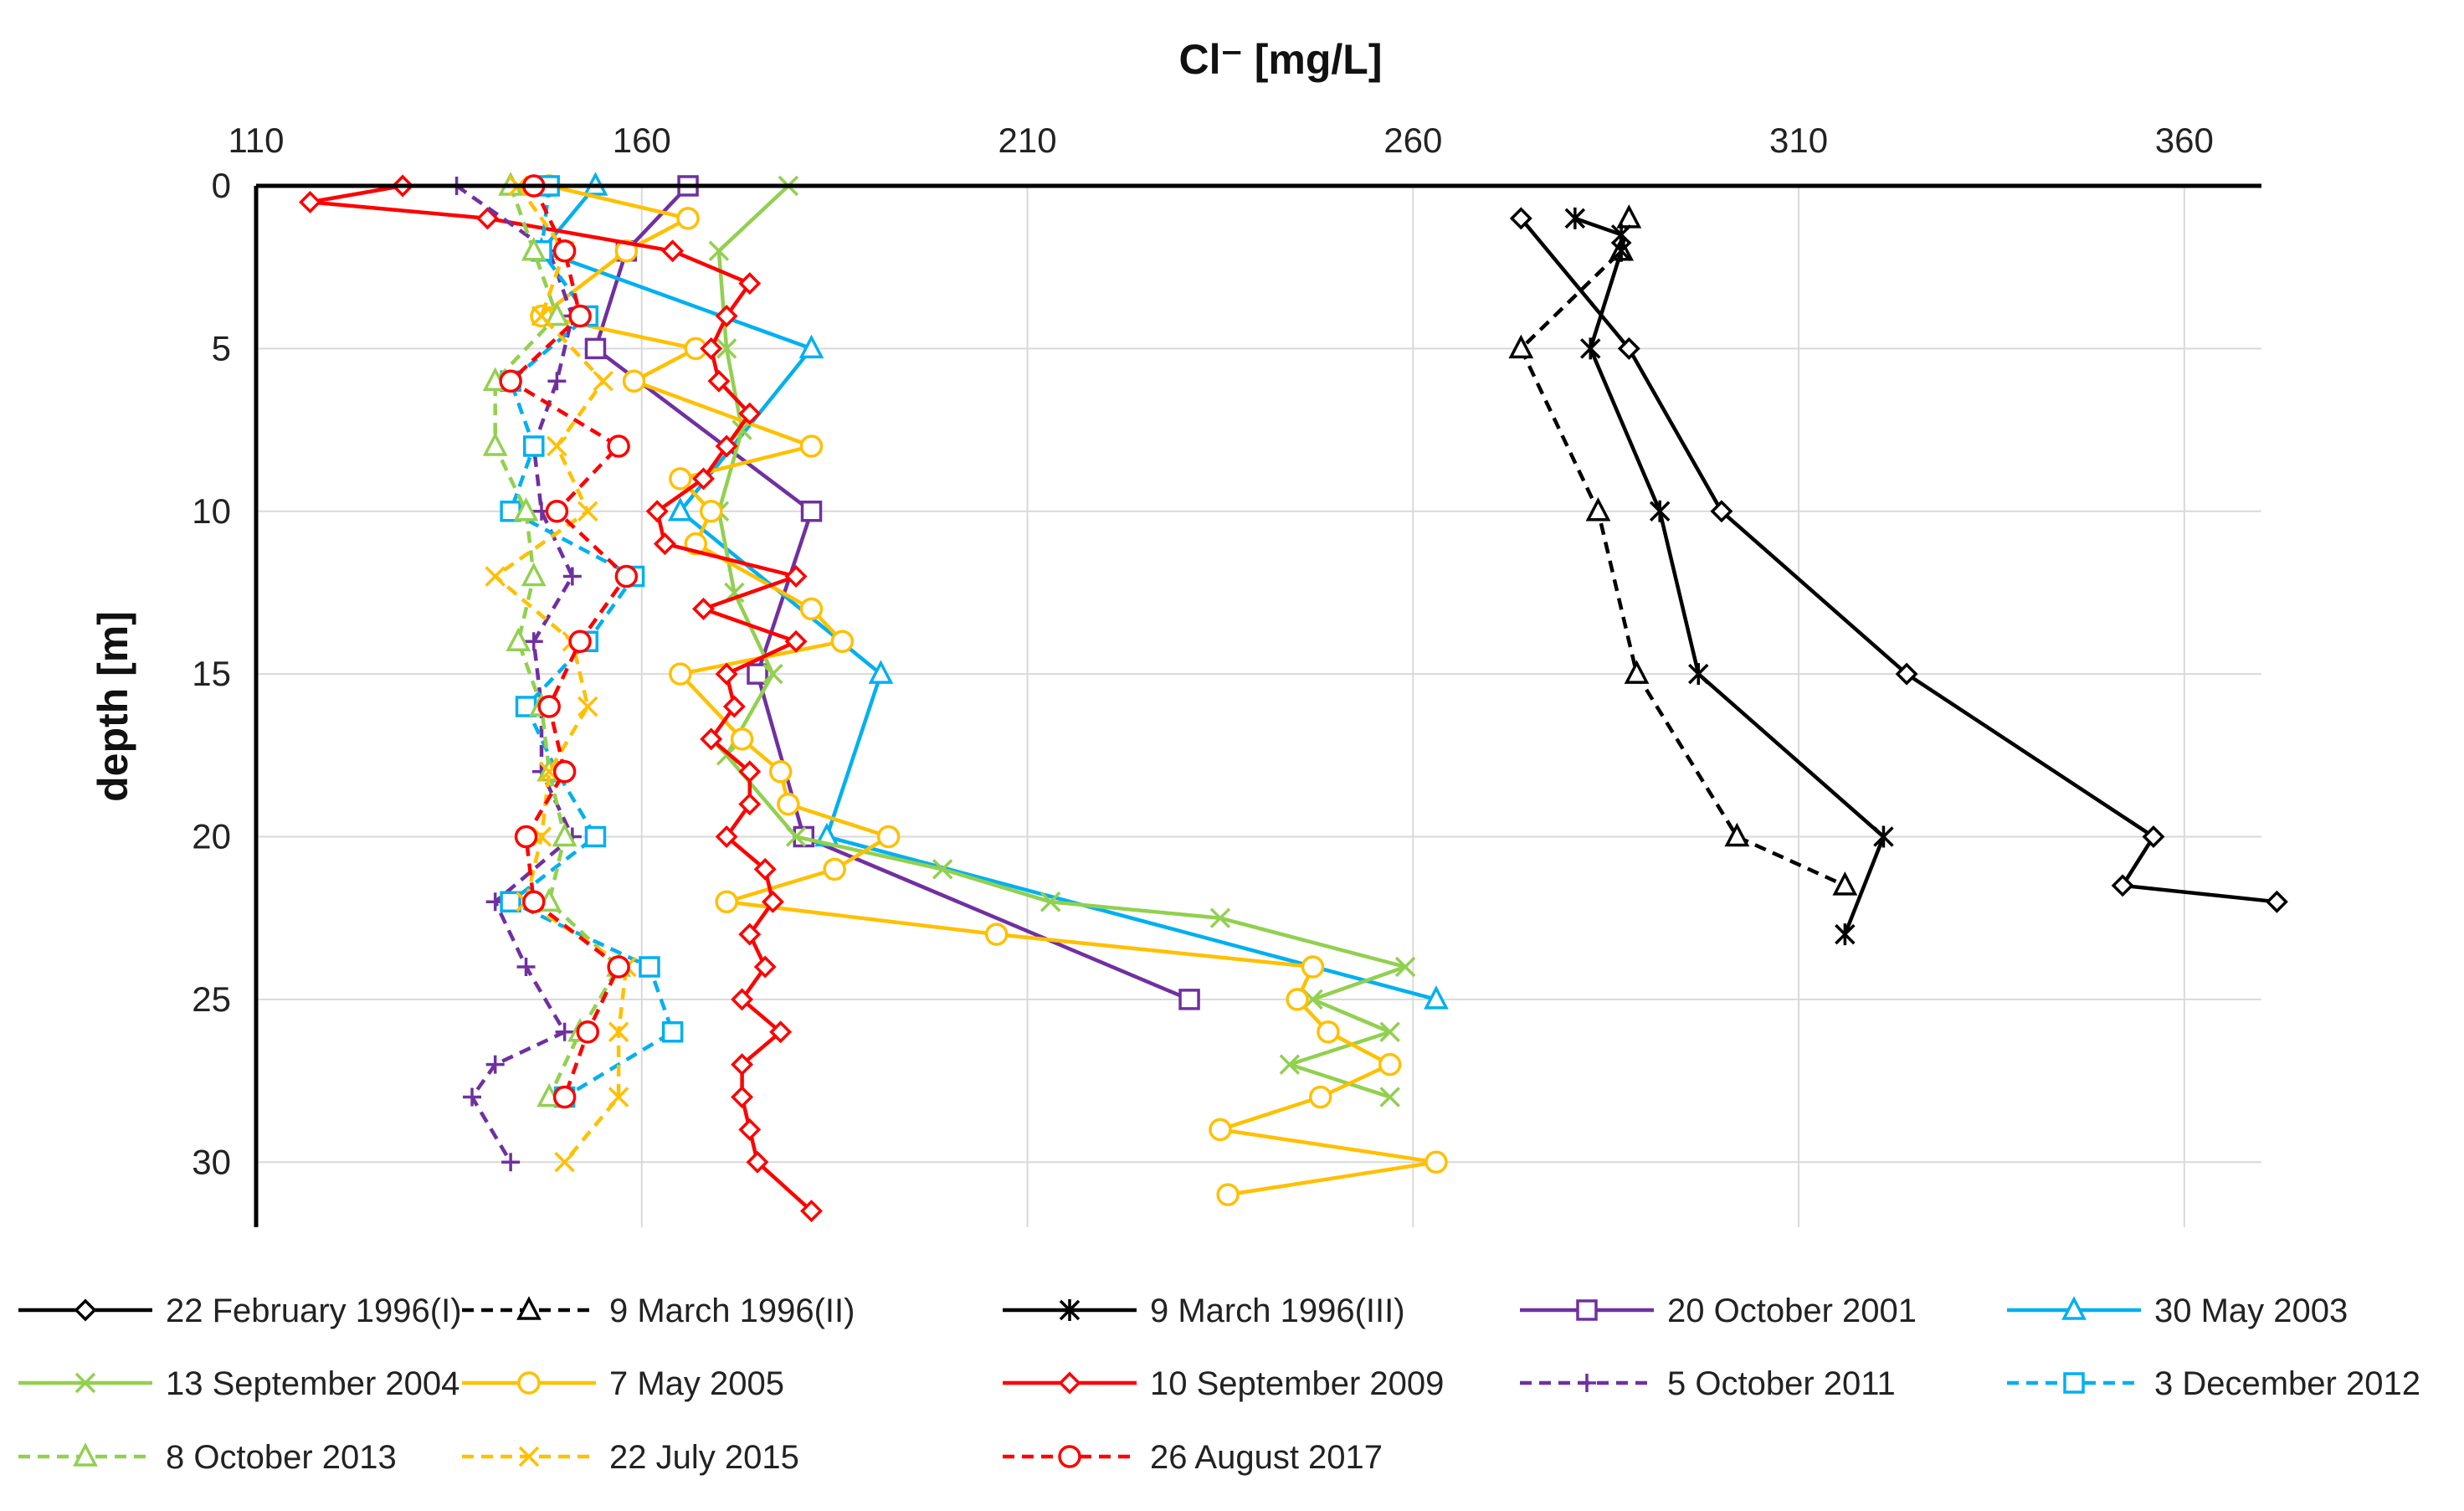 The height and width of the screenshot is (1511, 2464). I want to click on legend-label-5: 13 September 2004, so click(312, 1383).